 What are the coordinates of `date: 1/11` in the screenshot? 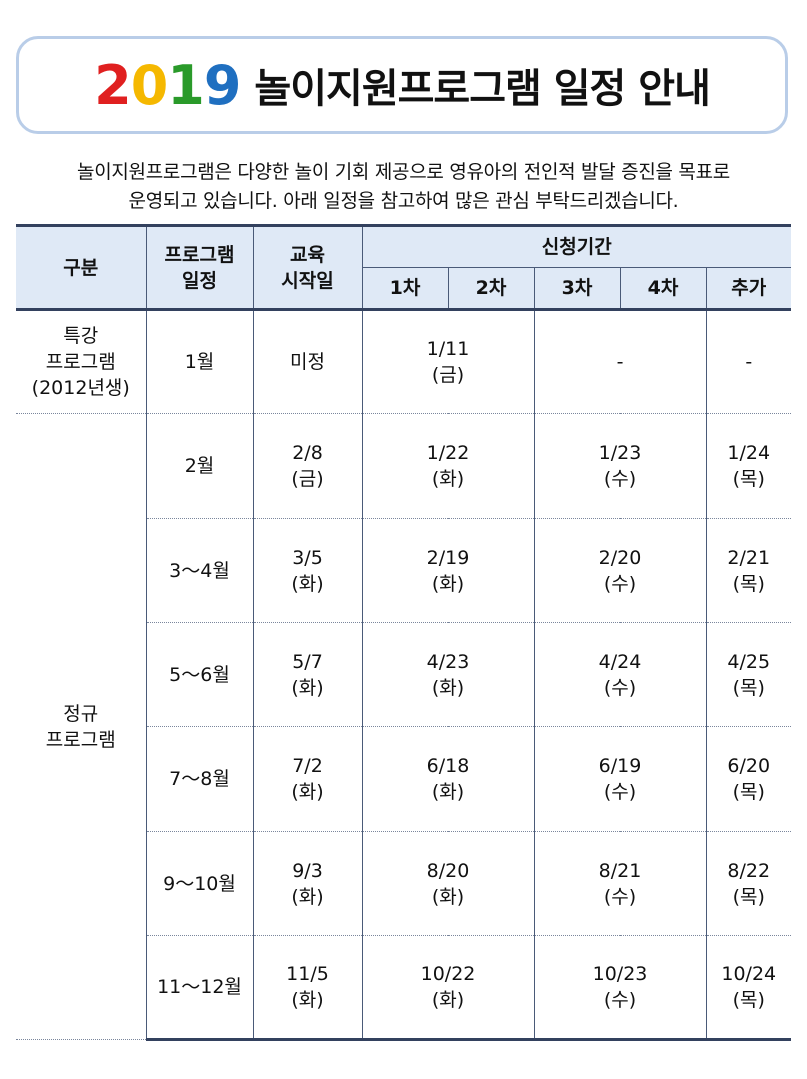 It's located at (448, 349).